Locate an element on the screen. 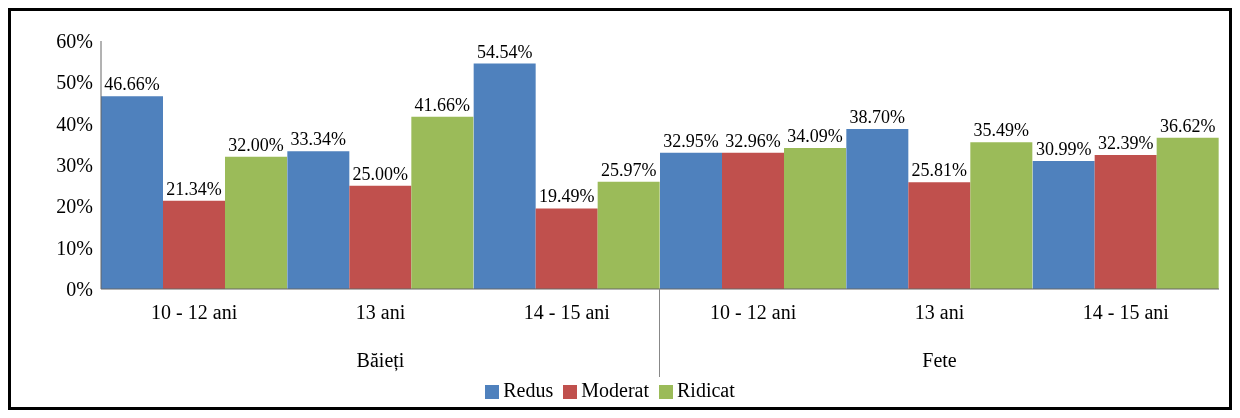  y-tick-label: 60% is located at coordinates (74, 41).